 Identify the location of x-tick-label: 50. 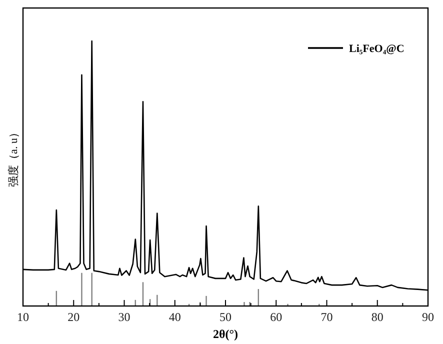
(226, 317).